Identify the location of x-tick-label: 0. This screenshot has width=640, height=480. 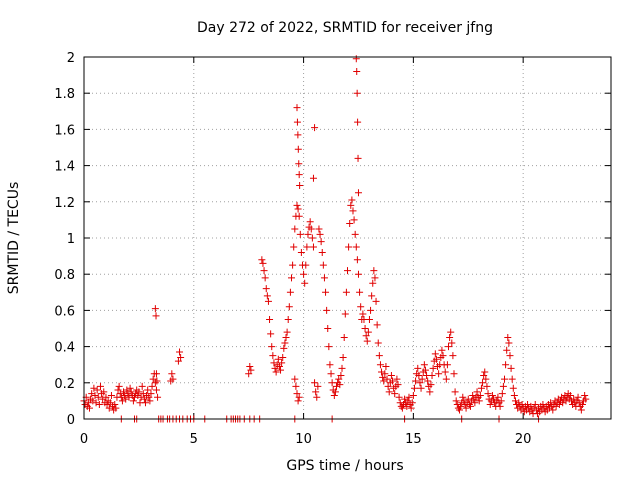
(84, 439).